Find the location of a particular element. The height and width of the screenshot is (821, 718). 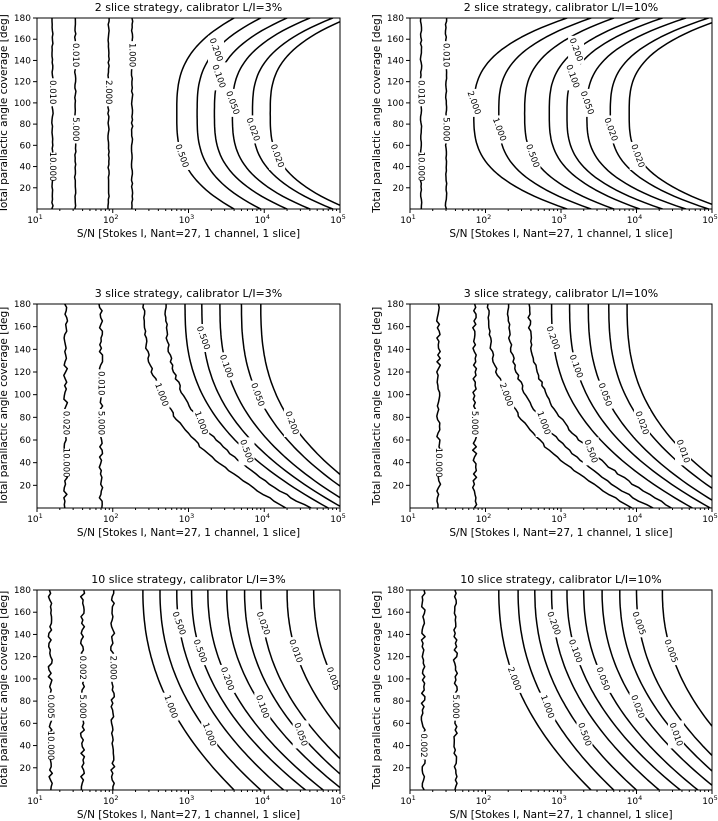

chart-title: 2 slice strategy, calibrator L/I=10% is located at coordinates (561, 7).